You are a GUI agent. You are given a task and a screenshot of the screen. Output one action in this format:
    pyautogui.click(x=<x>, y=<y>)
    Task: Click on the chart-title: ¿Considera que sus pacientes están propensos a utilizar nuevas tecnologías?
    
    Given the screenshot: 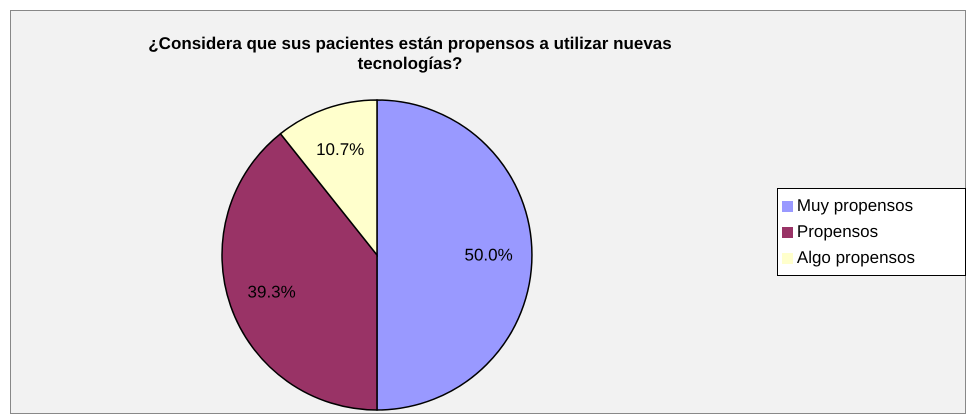 What is the action you would take?
    pyautogui.click(x=410, y=54)
    